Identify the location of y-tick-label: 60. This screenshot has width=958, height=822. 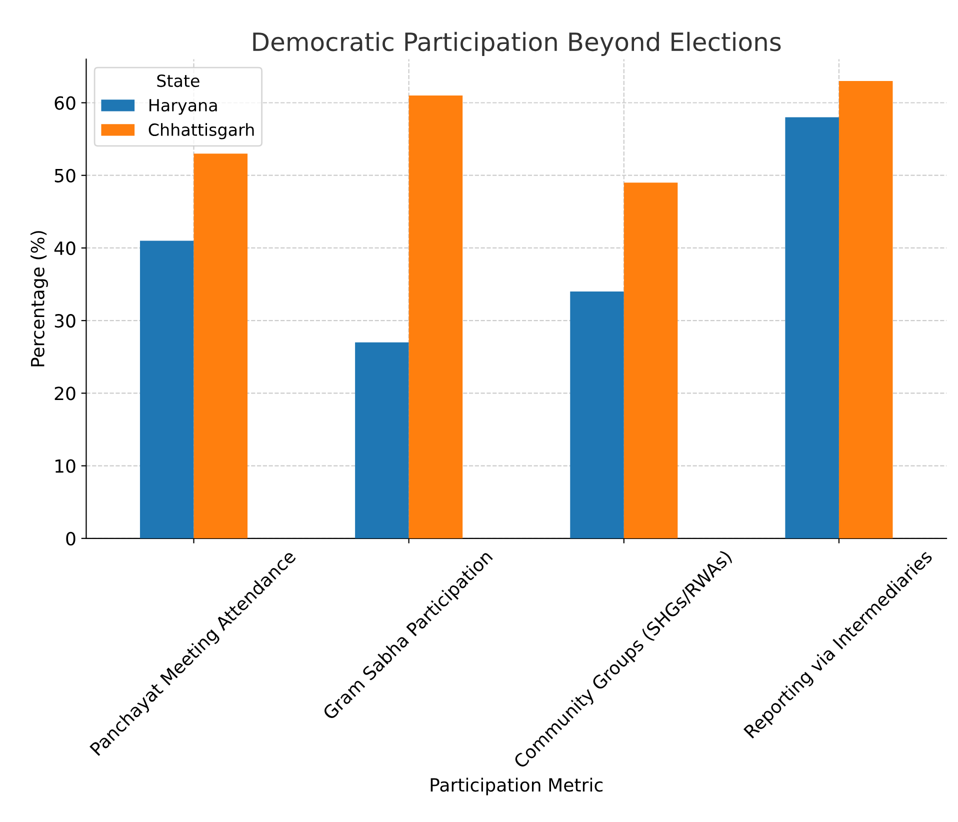
(65, 103).